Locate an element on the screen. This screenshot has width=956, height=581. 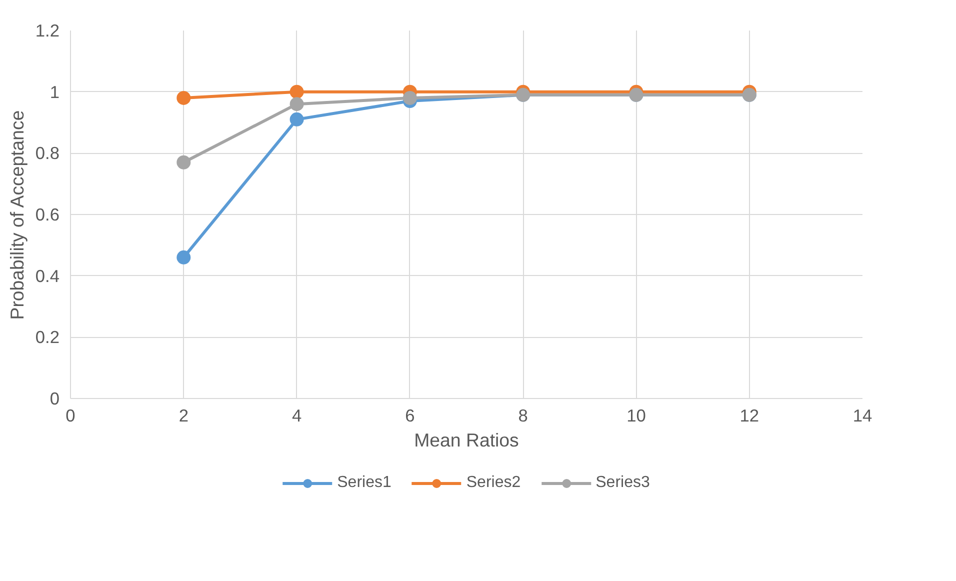
x-tick-label: 14 is located at coordinates (862, 416).